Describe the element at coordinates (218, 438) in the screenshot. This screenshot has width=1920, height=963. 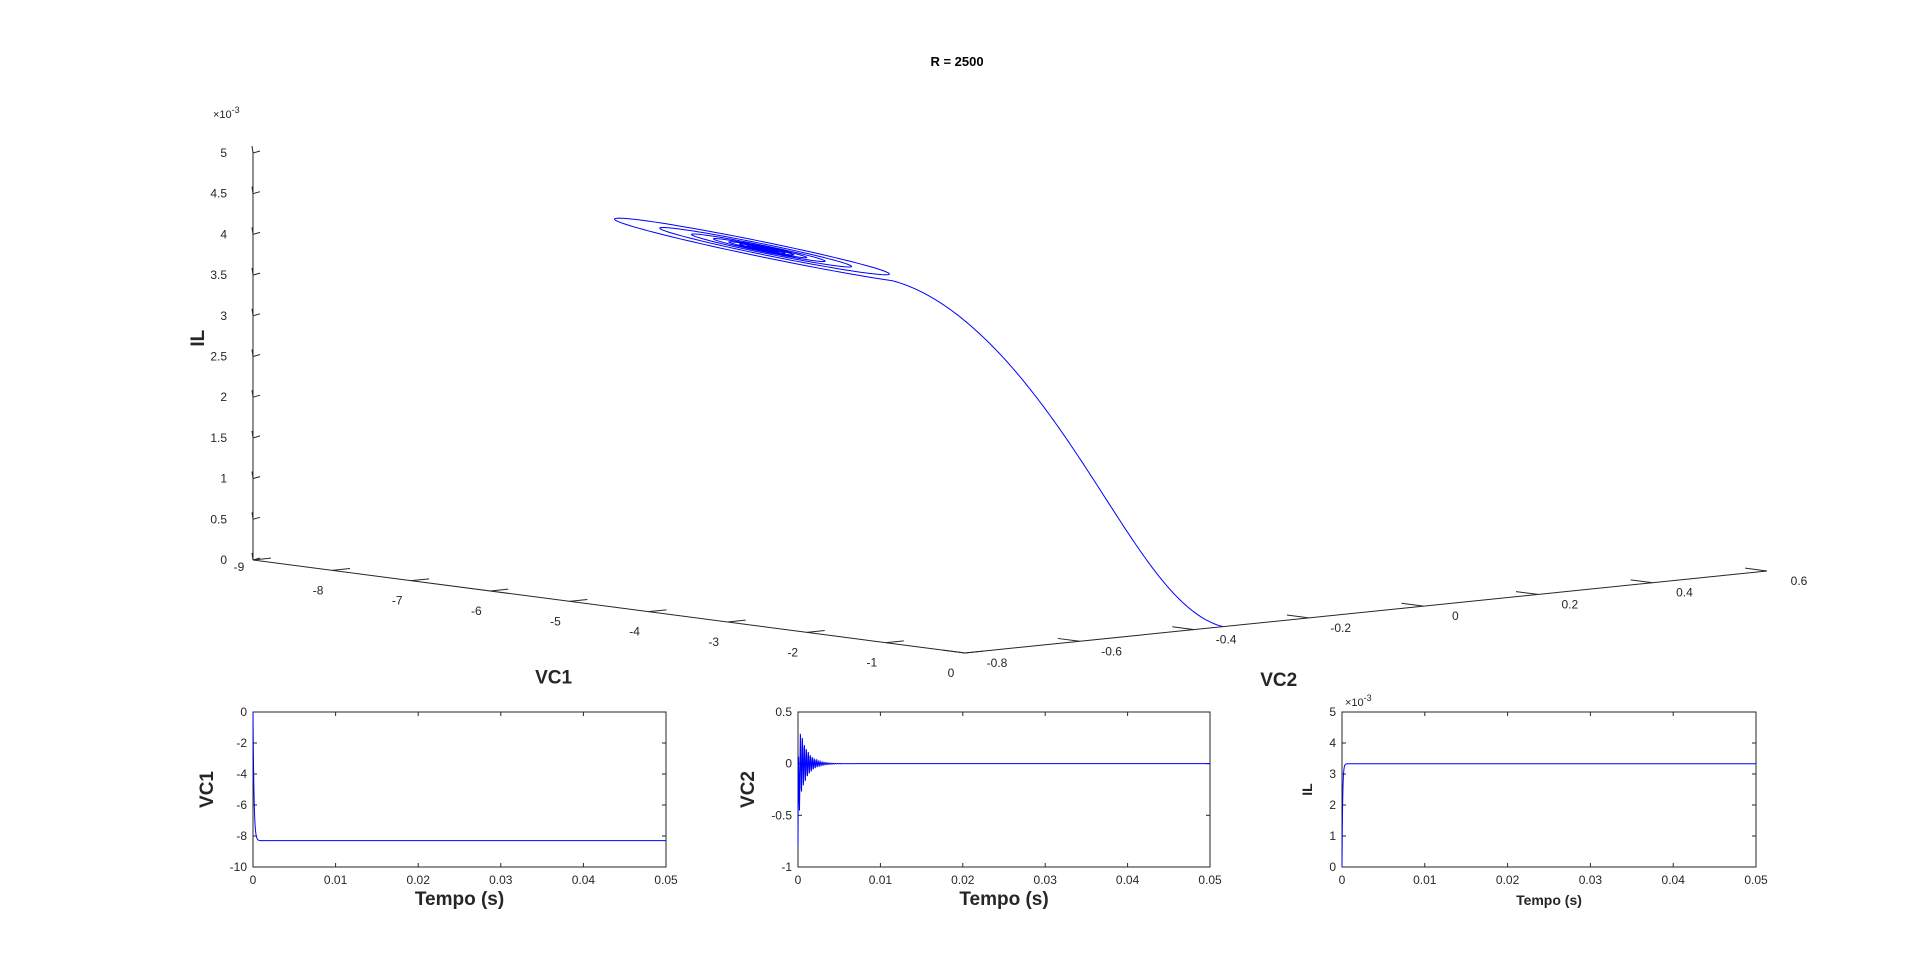
I see `il-tick-label: 1.5` at that location.